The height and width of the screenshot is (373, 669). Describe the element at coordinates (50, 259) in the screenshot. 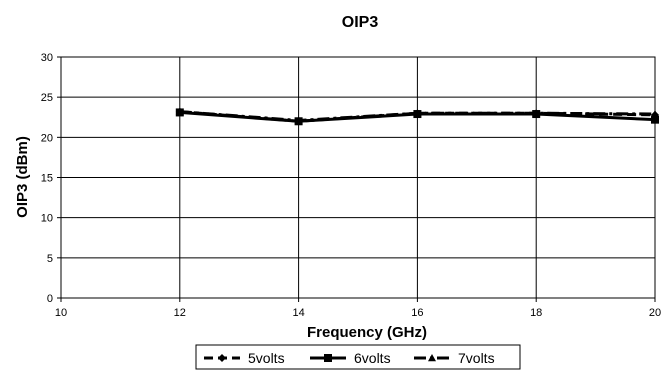

I see `y-tick-label: 5` at that location.